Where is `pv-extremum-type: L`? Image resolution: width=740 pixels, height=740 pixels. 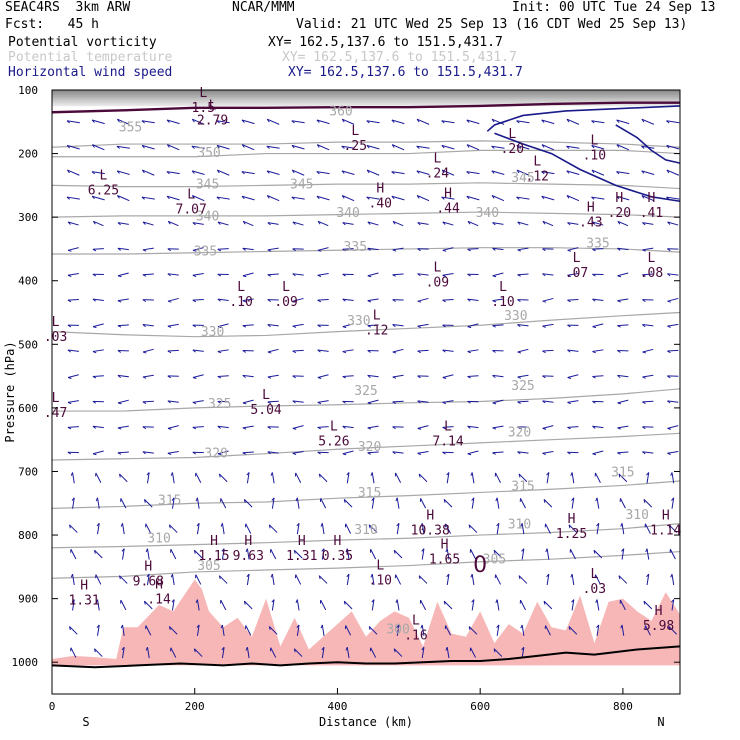
pv-extremum-type: L is located at coordinates (286, 287).